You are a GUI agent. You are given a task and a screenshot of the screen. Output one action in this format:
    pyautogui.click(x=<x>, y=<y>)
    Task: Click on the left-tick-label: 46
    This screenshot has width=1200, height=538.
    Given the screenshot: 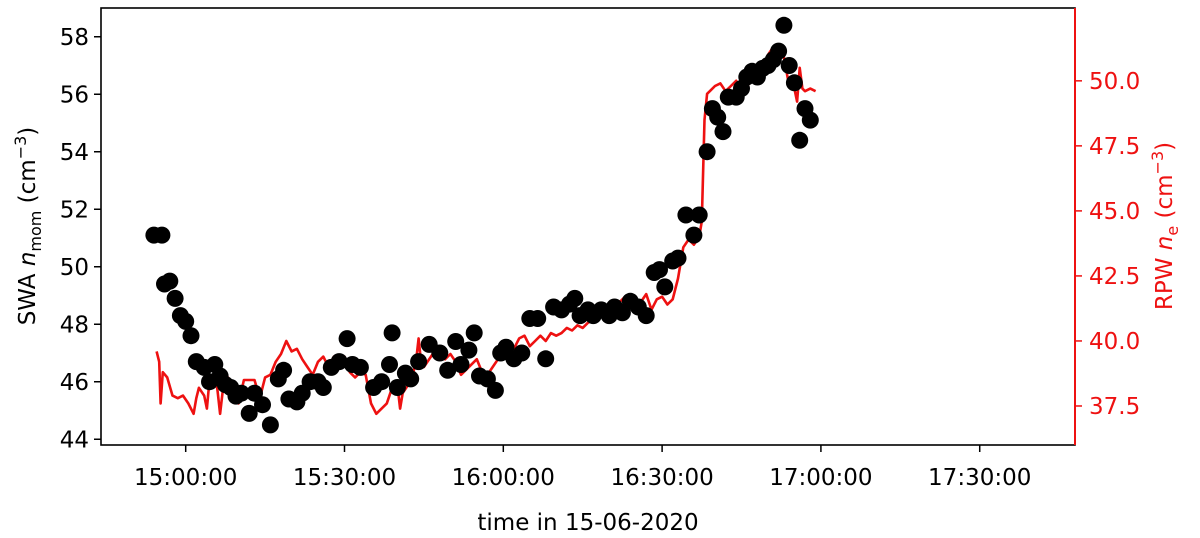 What is the action you would take?
    pyautogui.click(x=74, y=383)
    